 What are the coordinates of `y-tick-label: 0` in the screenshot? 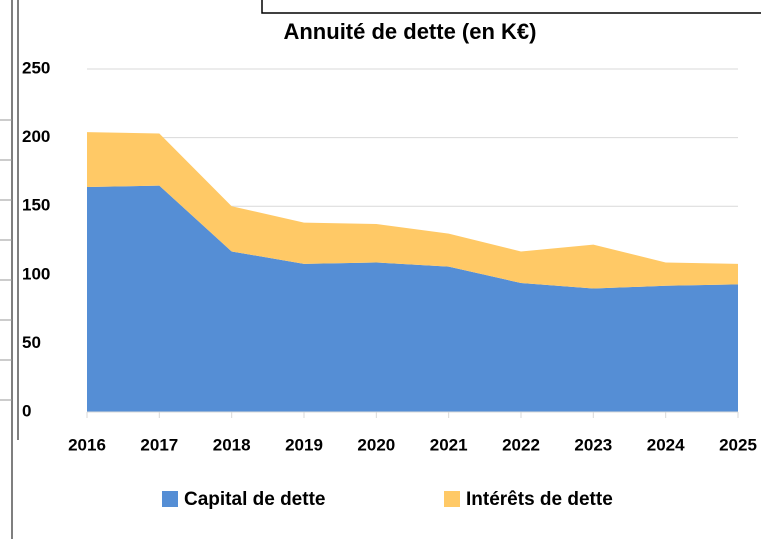 It's located at (26, 410).